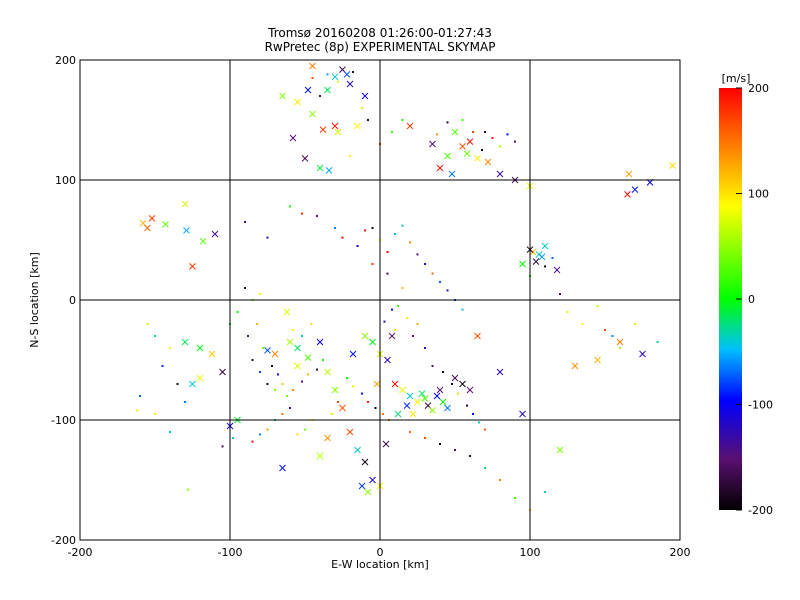  What do you see at coordinates (65, 60) in the screenshot?
I see `y-tick-label: 200` at bounding box center [65, 60].